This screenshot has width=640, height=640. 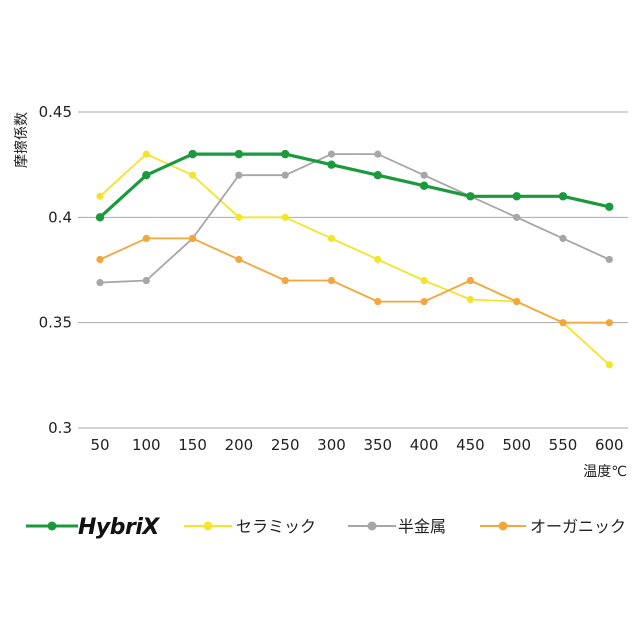 What do you see at coordinates (356, 445) in the screenshot?
I see `x-axis-ticks: 50 100 150 200 250 300 350 400 450 500 550 600` at bounding box center [356, 445].